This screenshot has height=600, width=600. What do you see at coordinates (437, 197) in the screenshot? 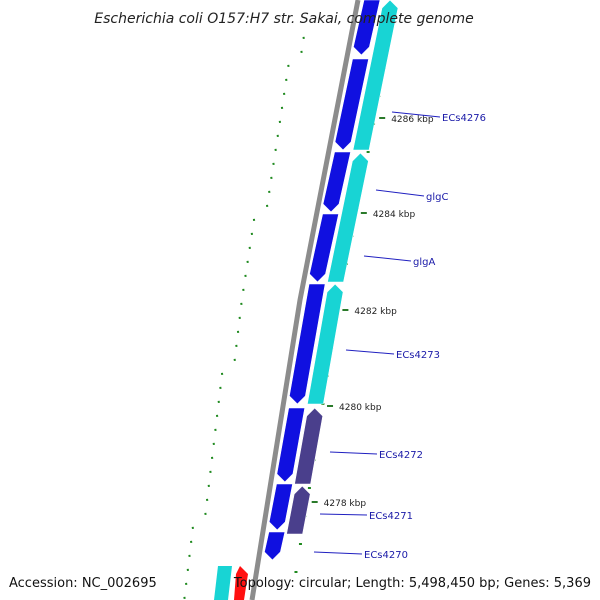
I see `gene-label: glgC` at bounding box center [437, 197].